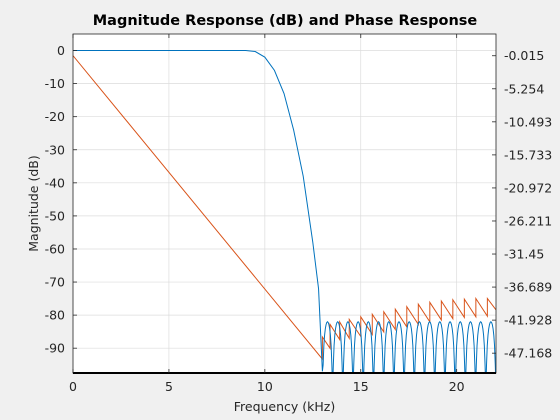  I want to click on y-tick-label: 0, so click(61, 50).